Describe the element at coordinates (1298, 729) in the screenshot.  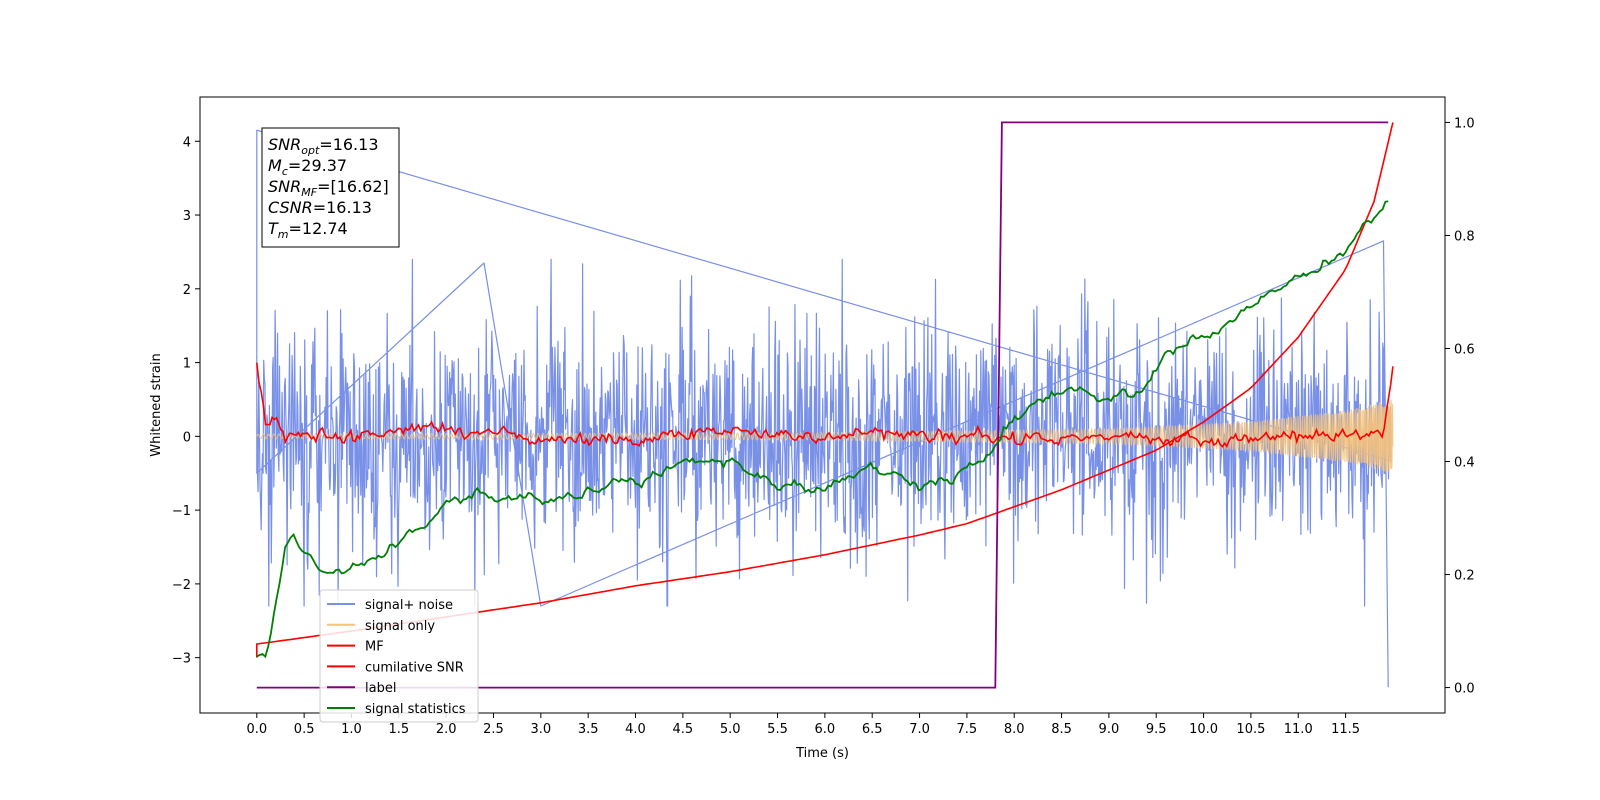
I see `x-tick-label: 11.0` at that location.